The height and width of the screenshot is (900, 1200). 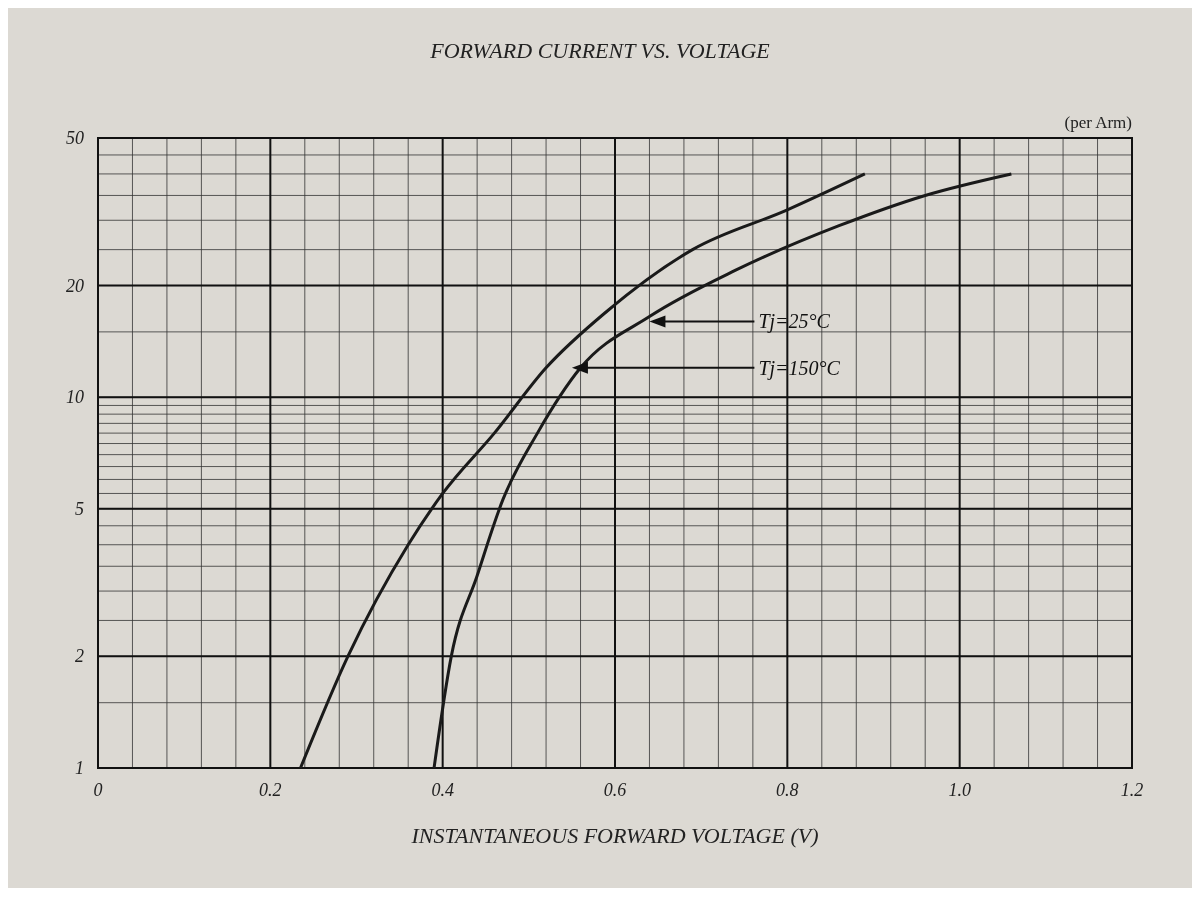 I want to click on x-tick-label: 0, so click(x=98, y=790).